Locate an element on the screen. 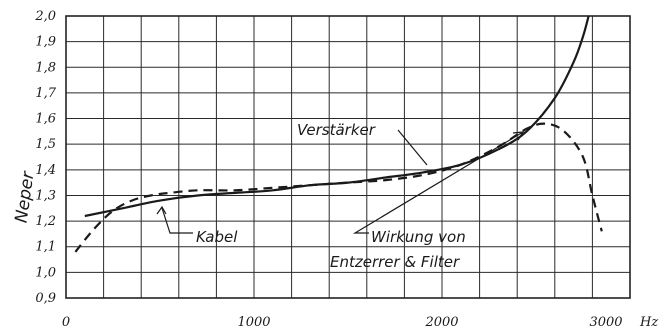  y-tick-label: 1,8 is located at coordinates (45, 67).